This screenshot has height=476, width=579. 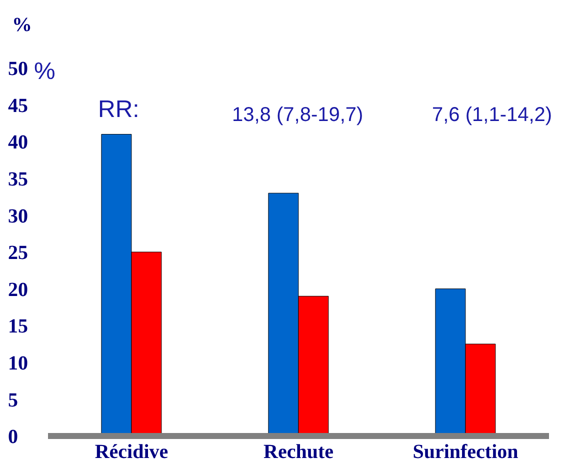 I want to click on annotation: 7,6 (1,1-14,2), so click(x=492, y=115).